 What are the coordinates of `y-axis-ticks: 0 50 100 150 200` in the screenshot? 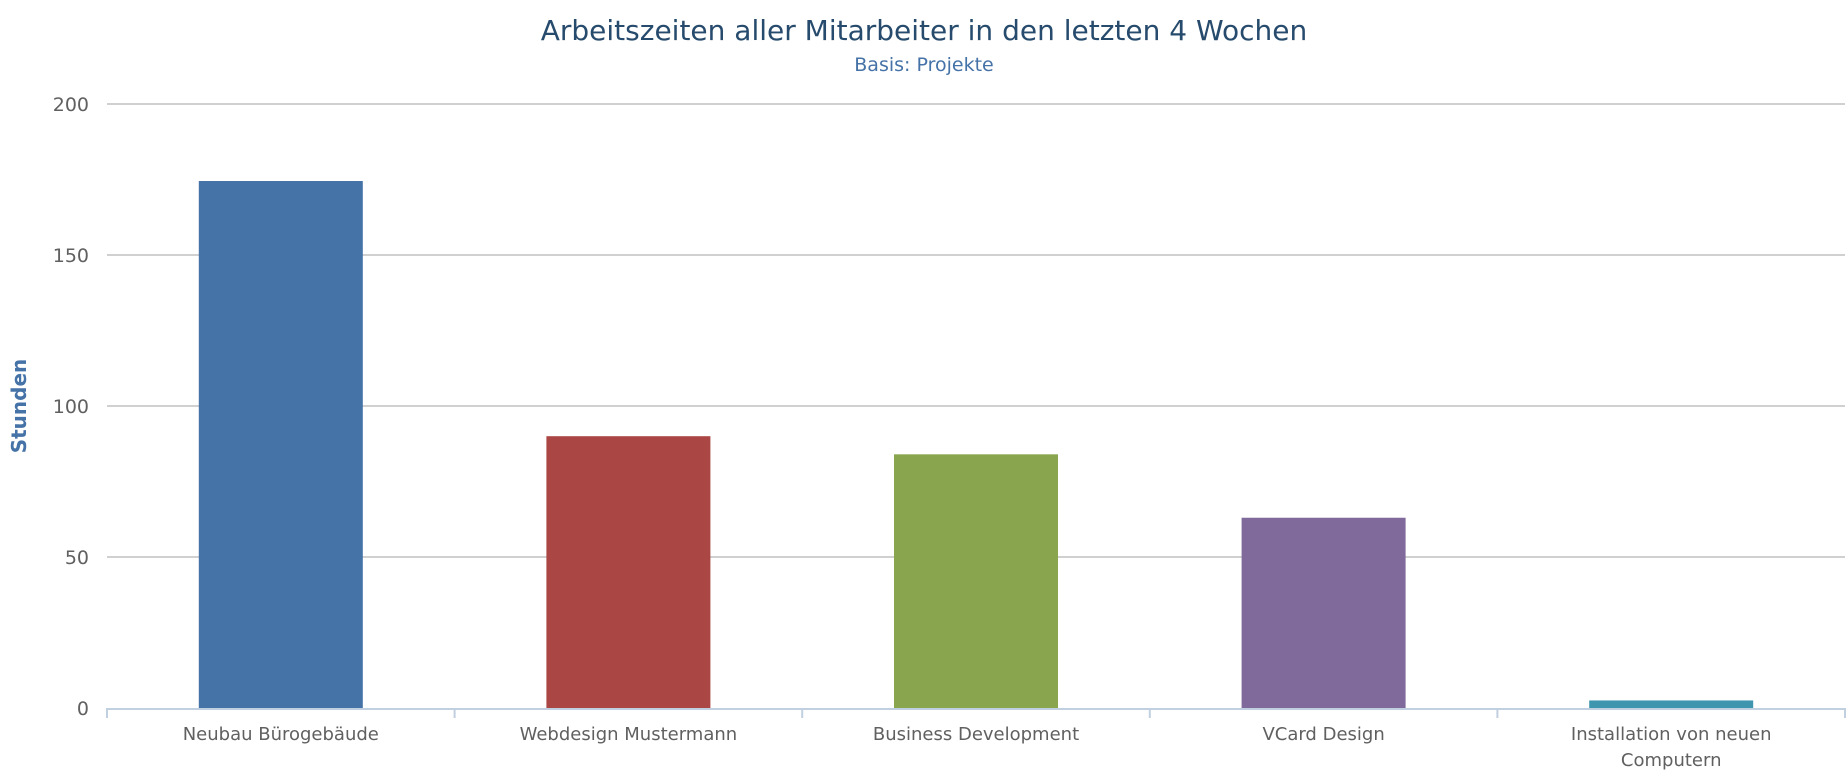 It's located at (71, 407).